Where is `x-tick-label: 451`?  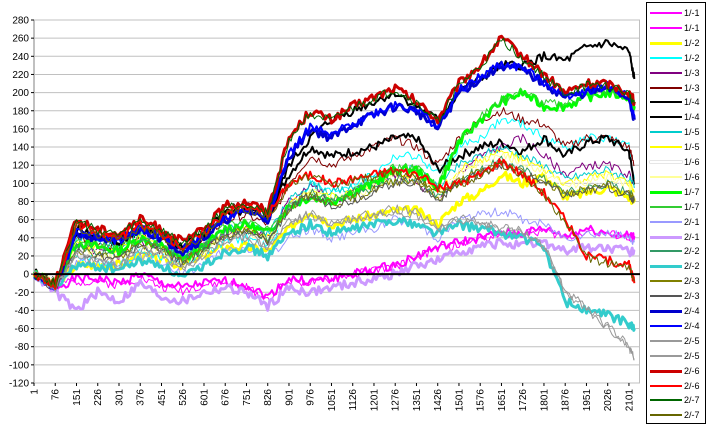 x-tick-label: 451 is located at coordinates (162, 397).